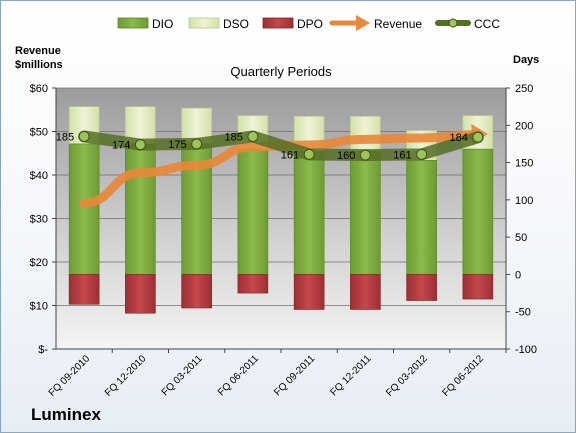 This screenshot has height=433, width=576. I want to click on right-axis-title: Days, so click(526, 60).